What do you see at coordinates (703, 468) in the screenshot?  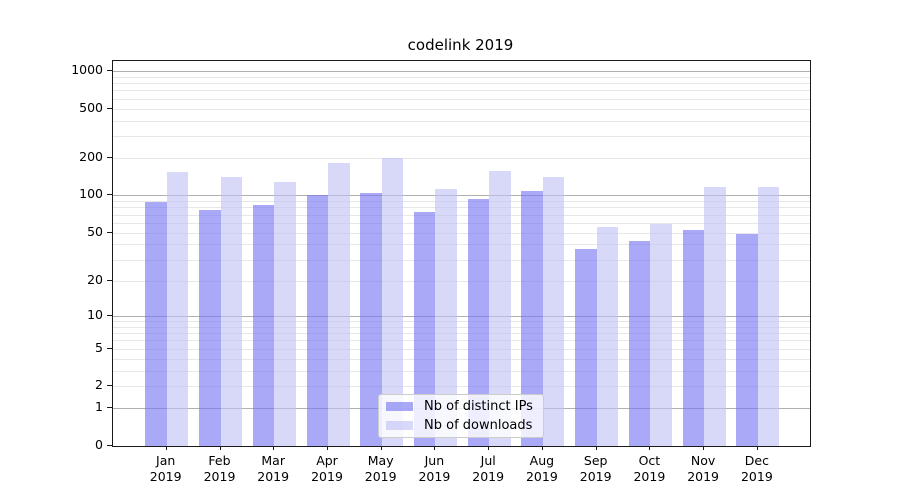 I see `x-tick-label: Nov 2019` at bounding box center [703, 468].